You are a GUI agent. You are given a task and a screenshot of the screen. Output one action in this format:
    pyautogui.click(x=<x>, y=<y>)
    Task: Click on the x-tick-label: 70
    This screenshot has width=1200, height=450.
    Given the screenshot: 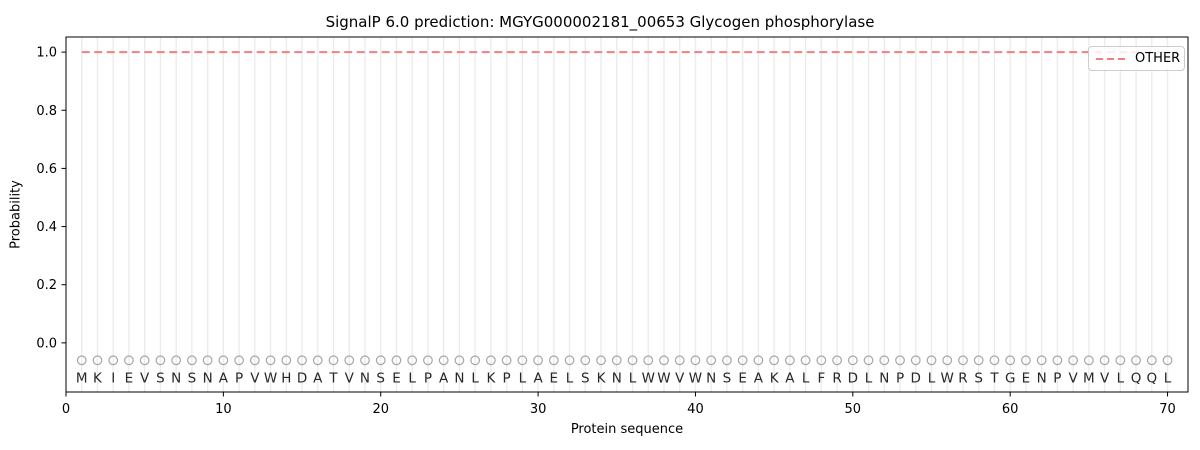 What is the action you would take?
    pyautogui.click(x=1167, y=409)
    